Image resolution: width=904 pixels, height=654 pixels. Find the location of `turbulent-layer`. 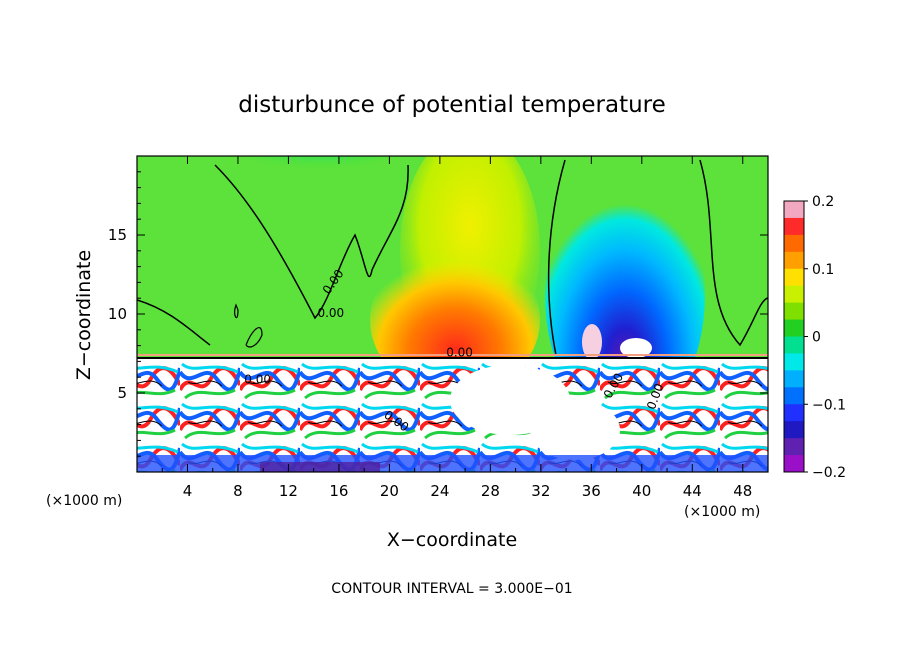

turbulent-layer is located at coordinates (452, 415).